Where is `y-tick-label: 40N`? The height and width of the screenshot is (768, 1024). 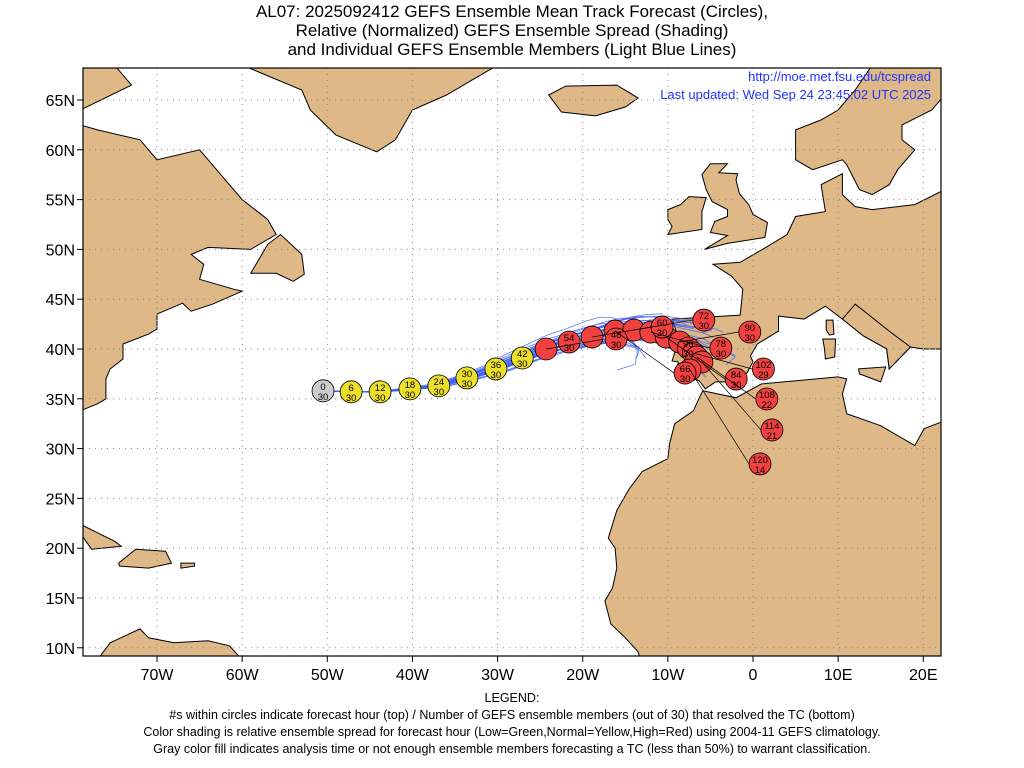 y-tick-label: 40N is located at coordinates (60, 350).